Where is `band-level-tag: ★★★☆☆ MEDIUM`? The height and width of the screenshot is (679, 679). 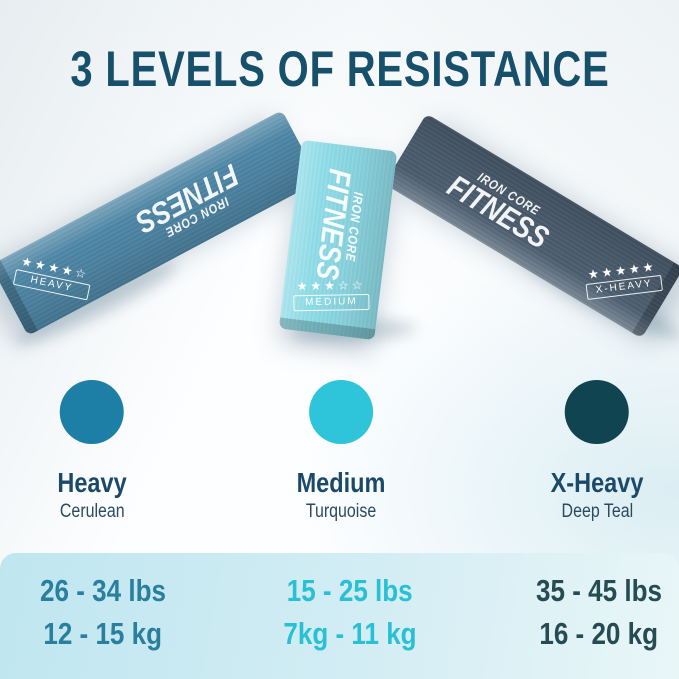 band-level-tag: ★★★☆☆ MEDIUM is located at coordinates (331, 294).